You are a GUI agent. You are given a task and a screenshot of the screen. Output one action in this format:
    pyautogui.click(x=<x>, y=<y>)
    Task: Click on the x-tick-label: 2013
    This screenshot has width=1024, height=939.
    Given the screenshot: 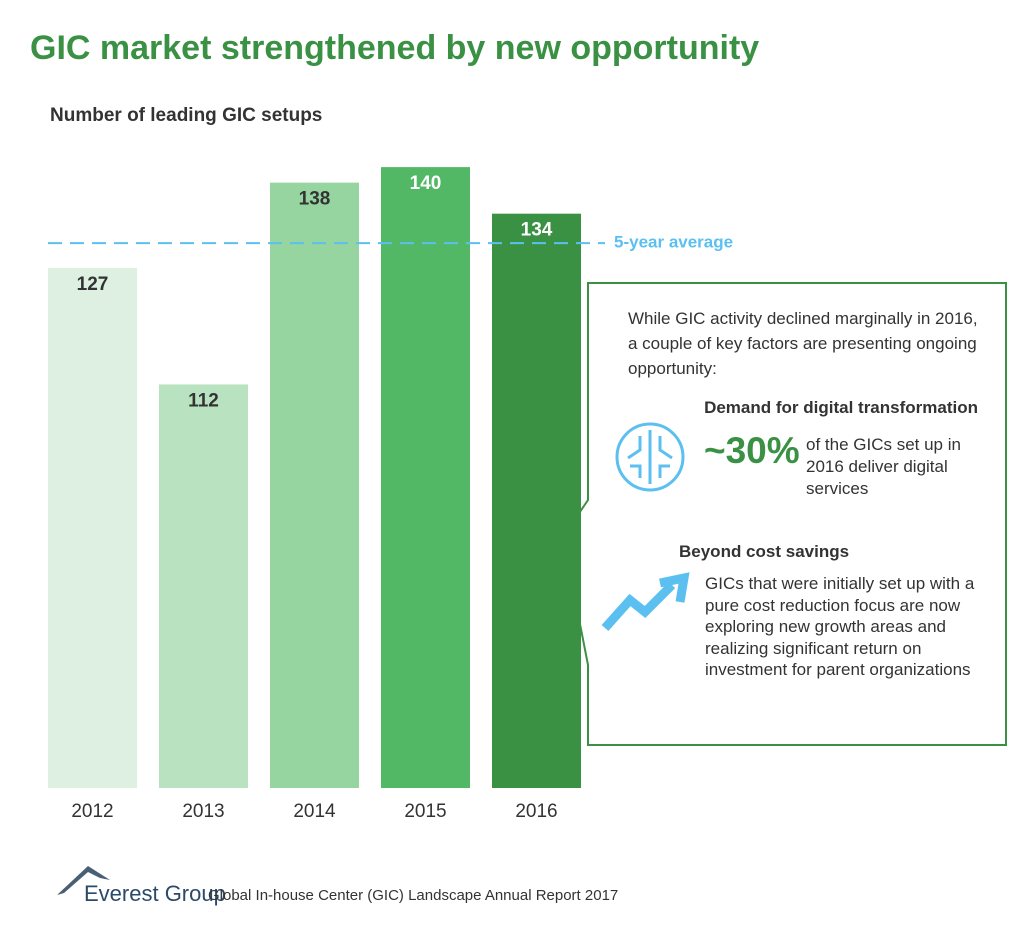 What is the action you would take?
    pyautogui.click(x=203, y=811)
    